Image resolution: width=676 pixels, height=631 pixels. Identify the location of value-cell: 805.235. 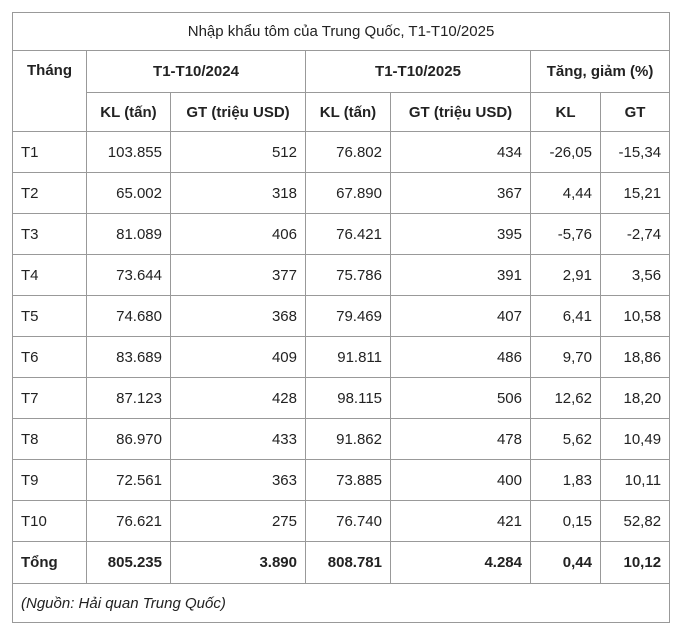
(128, 562).